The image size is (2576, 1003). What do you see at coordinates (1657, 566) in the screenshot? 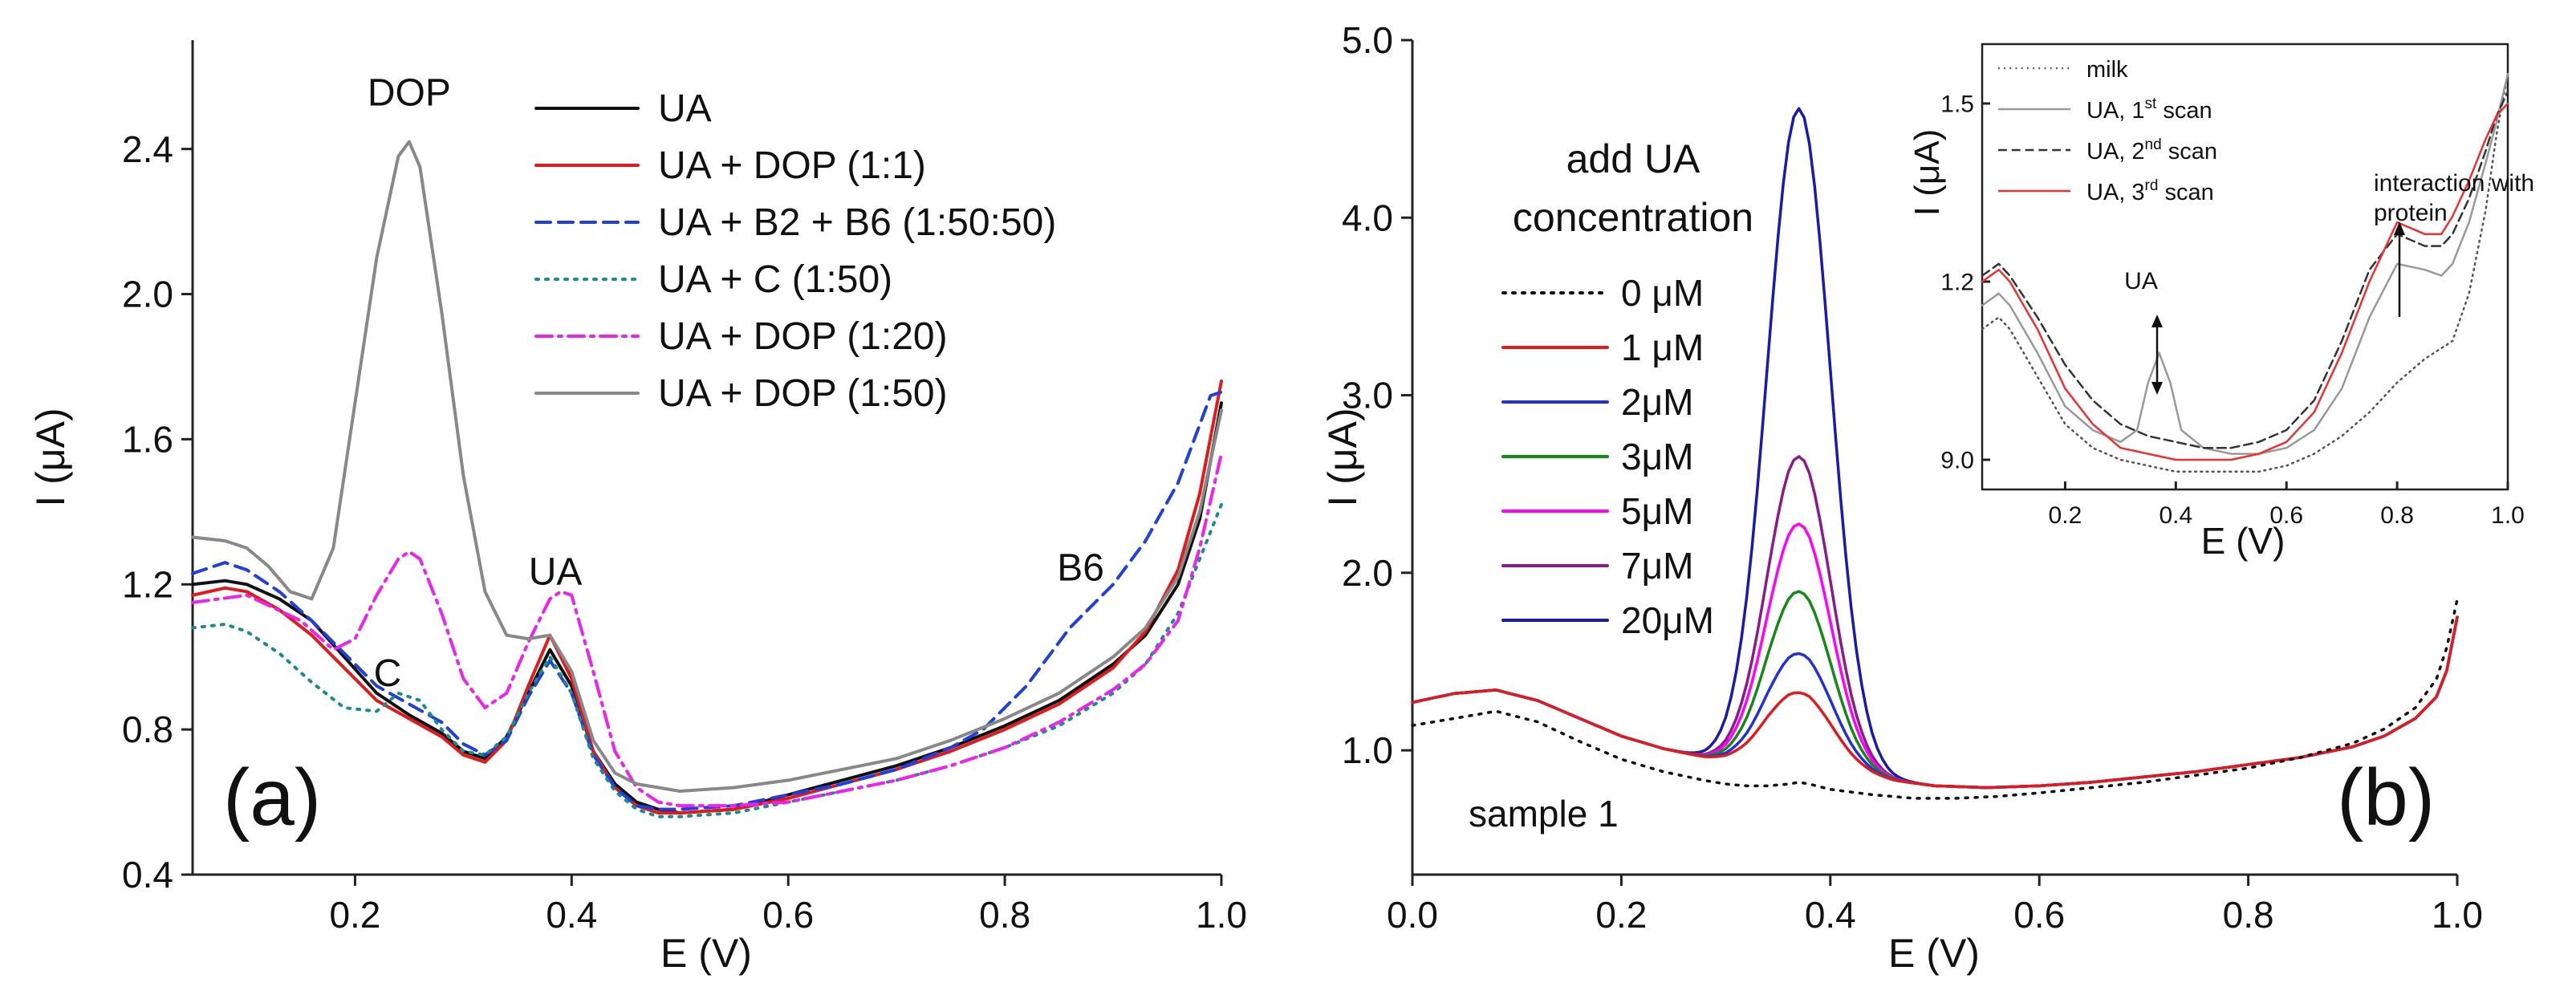
I see `legend-entry: 7μM` at bounding box center [1657, 566].